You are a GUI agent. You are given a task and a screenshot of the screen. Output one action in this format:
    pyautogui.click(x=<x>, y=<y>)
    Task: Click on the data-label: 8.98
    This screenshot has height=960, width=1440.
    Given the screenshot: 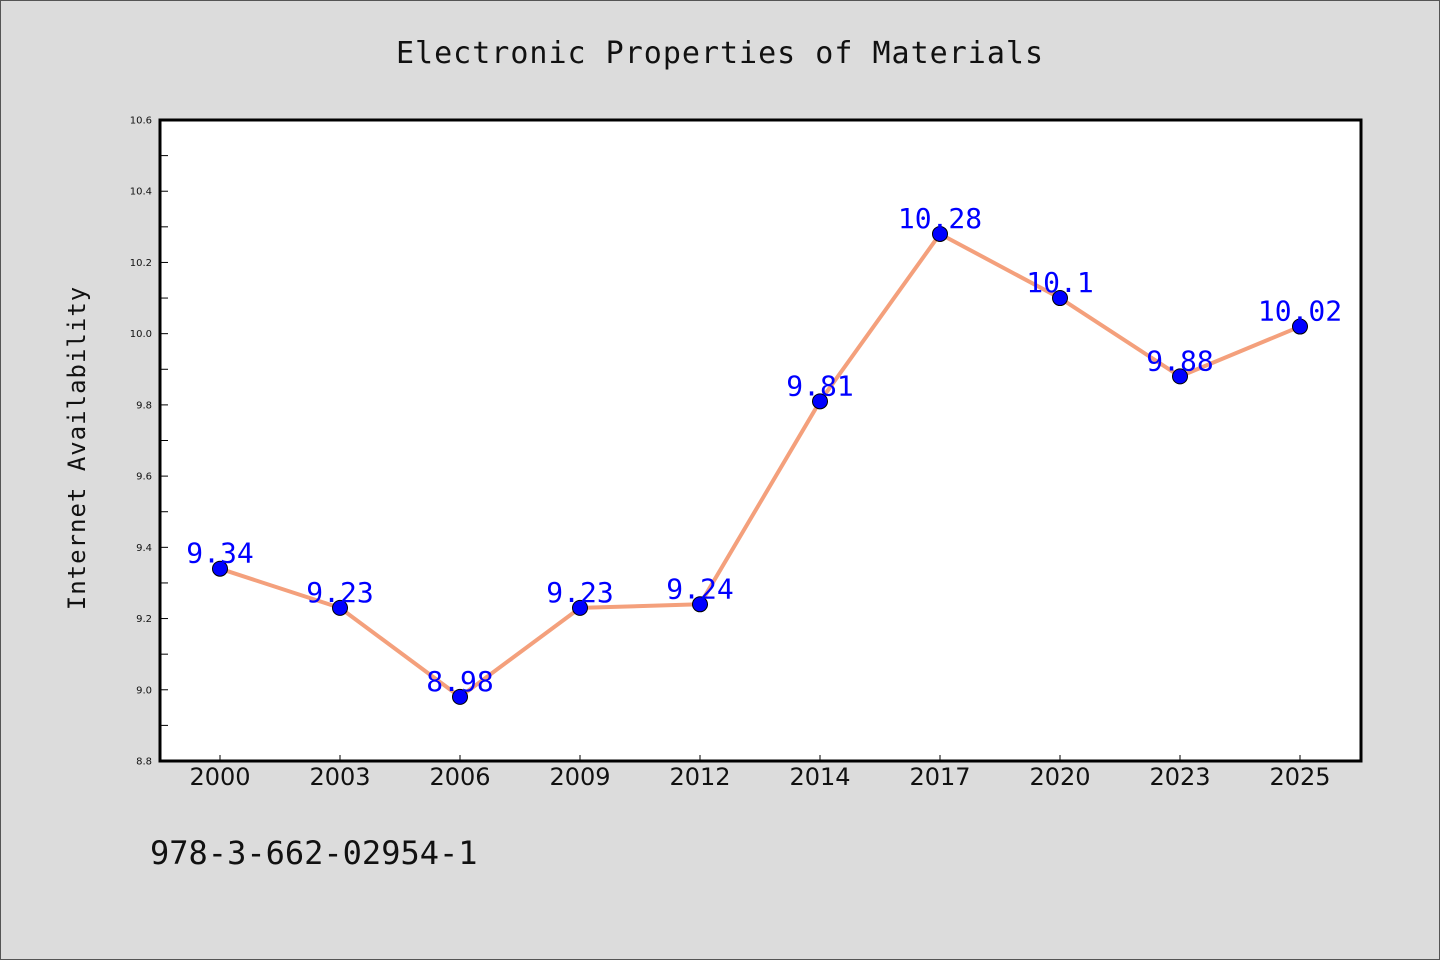 What is the action you would take?
    pyautogui.click(x=459, y=681)
    